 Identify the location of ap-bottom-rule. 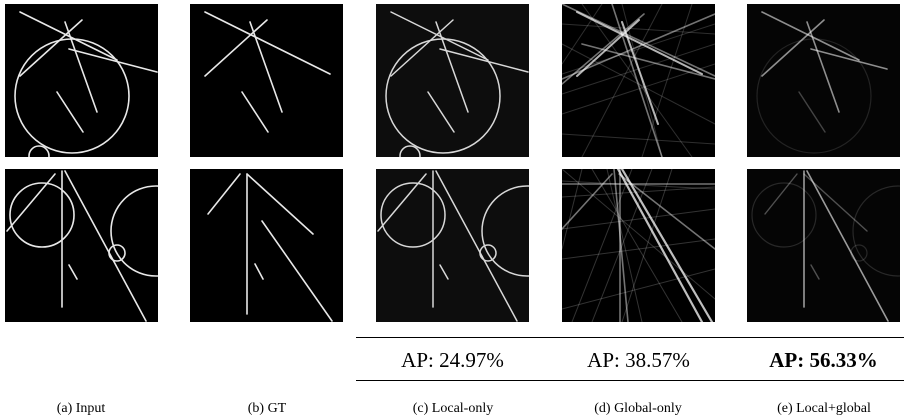
(630, 380).